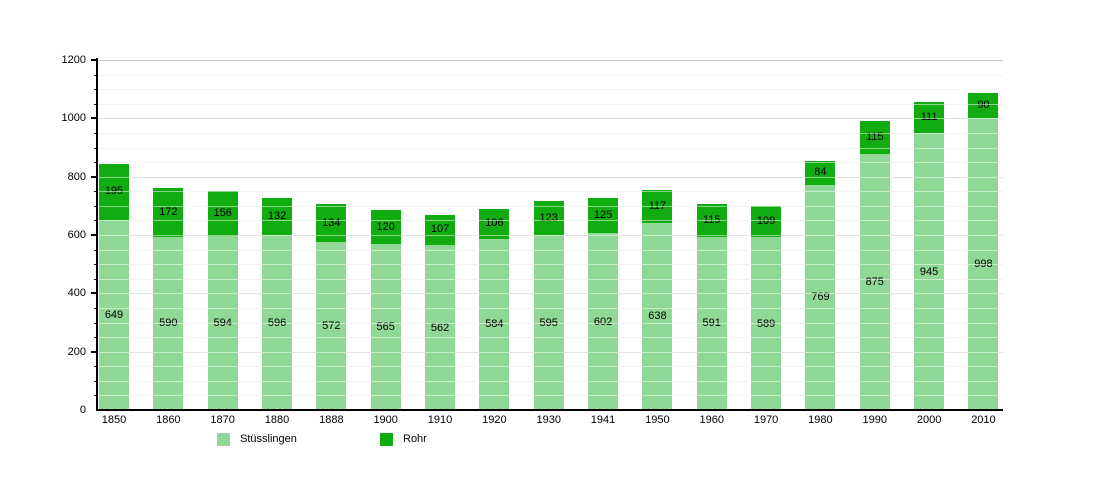 The height and width of the screenshot is (500, 1100). I want to click on bar-group: 106 584, so click(494, 309).